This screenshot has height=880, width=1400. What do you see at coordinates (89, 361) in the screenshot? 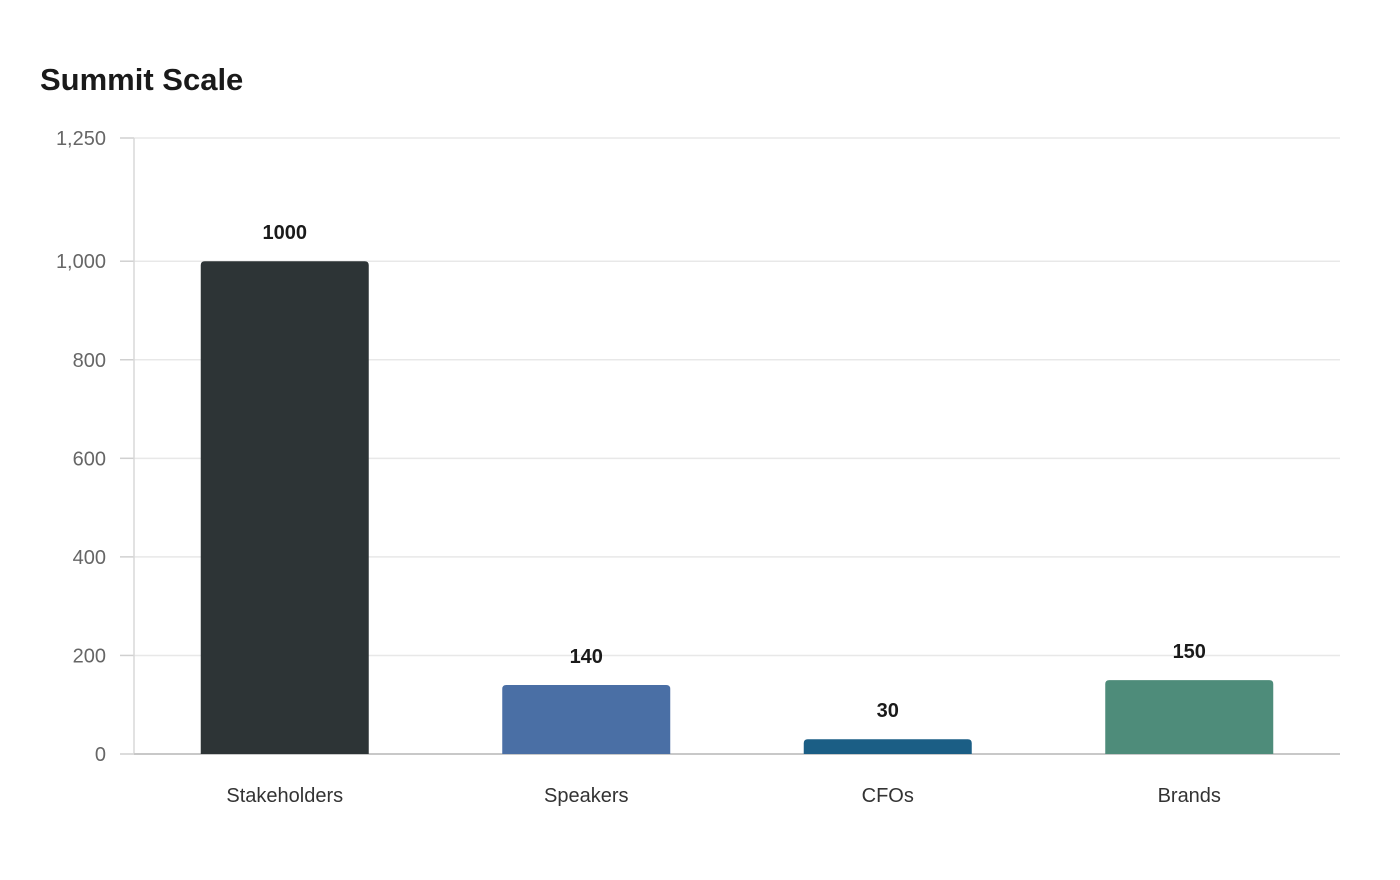
I see `y-tick-label: 800` at bounding box center [89, 361].